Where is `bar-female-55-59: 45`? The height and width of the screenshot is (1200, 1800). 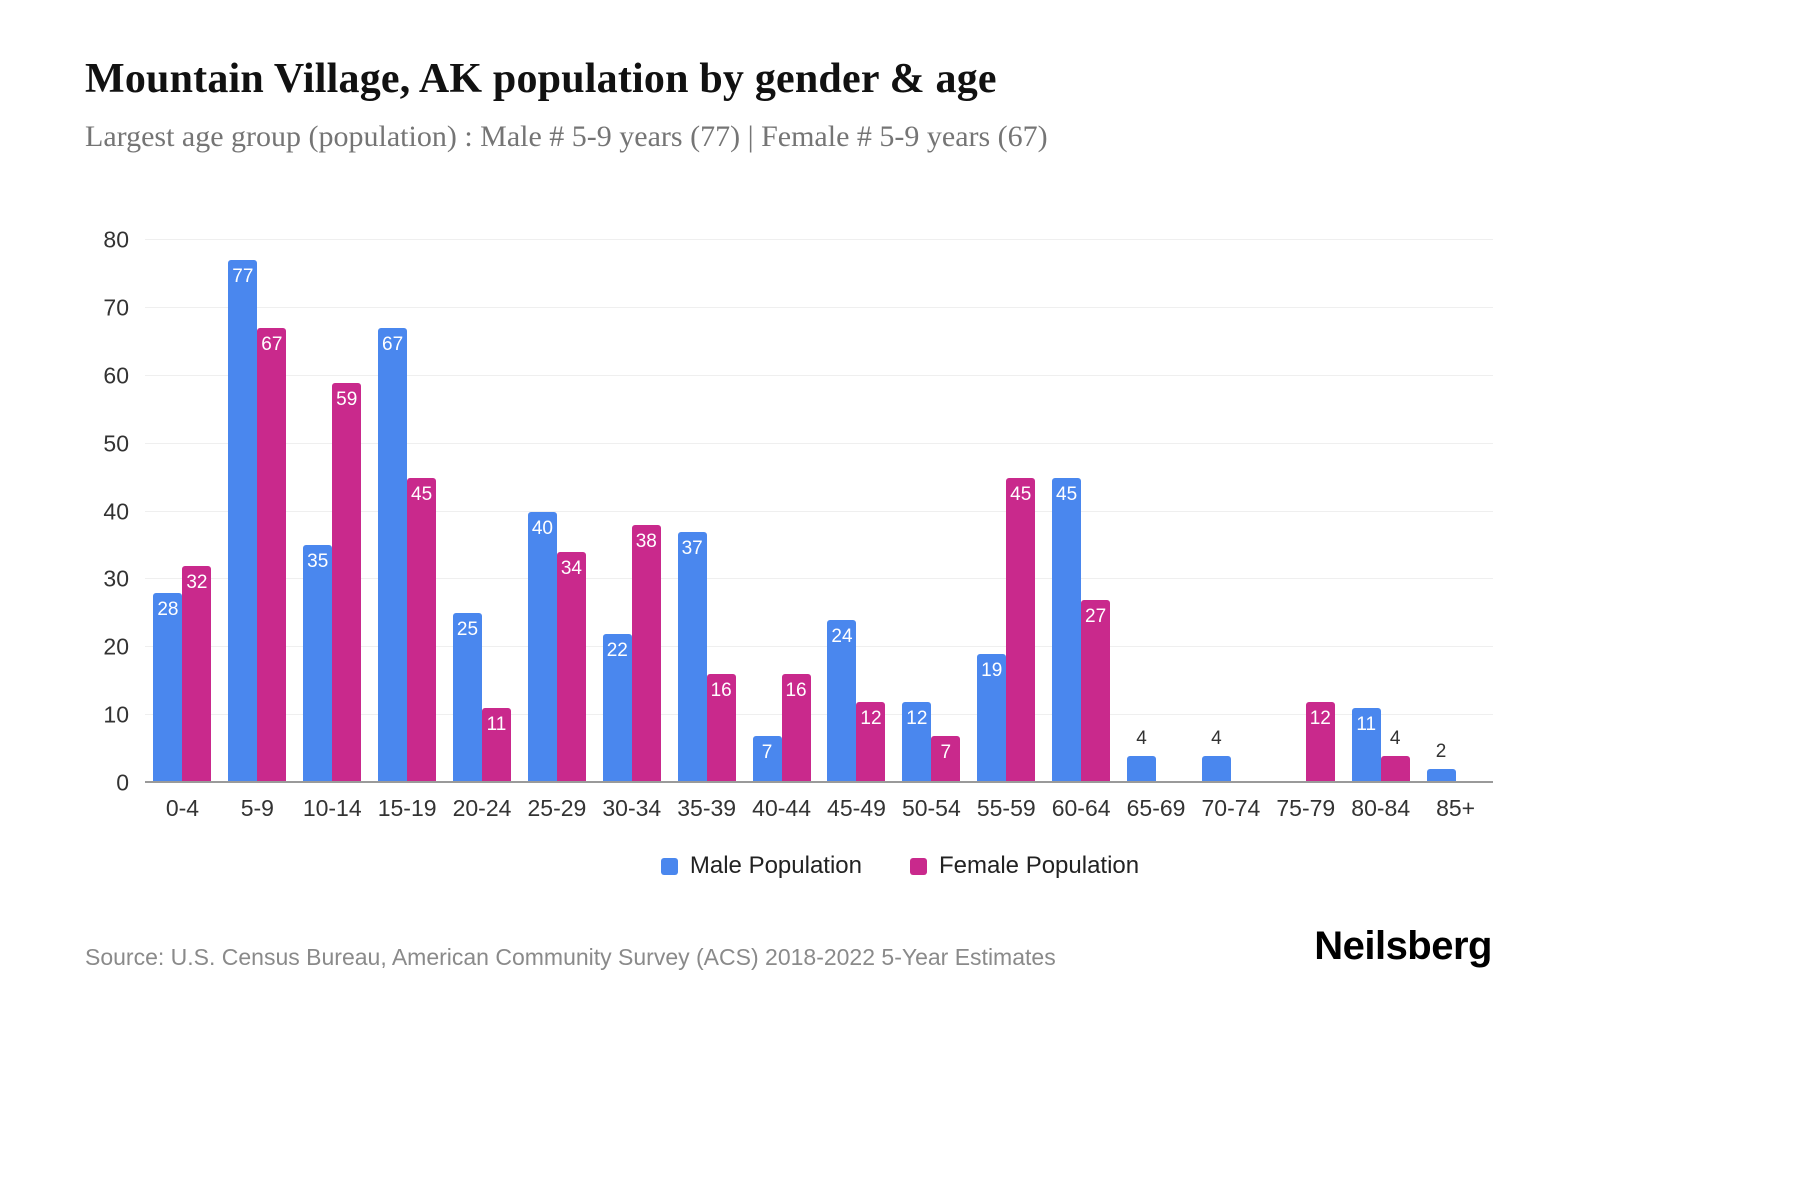 bar-female-55-59: 45 is located at coordinates (1021, 630).